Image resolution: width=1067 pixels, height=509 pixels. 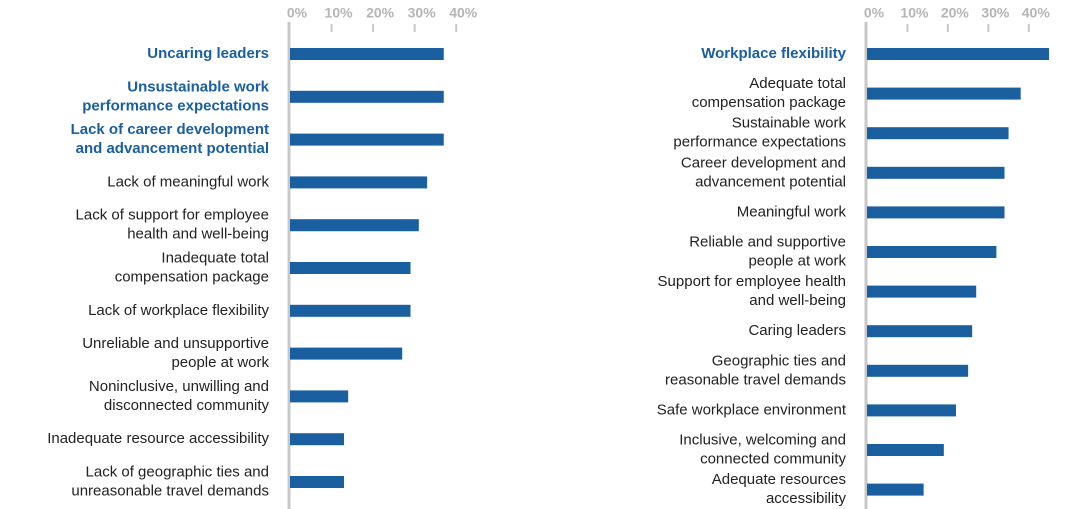 What do you see at coordinates (769, 93) in the screenshot?
I see `category-label: Adequate total compensation package` at bounding box center [769, 93].